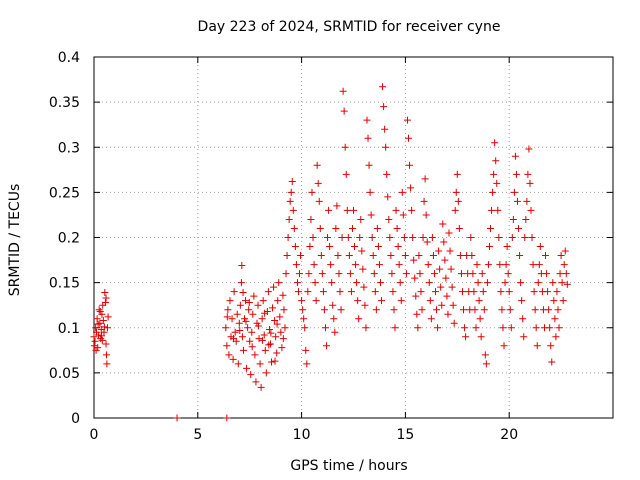  What do you see at coordinates (69, 148) in the screenshot?
I see `y-tick-label: 0.3` at bounding box center [69, 148].